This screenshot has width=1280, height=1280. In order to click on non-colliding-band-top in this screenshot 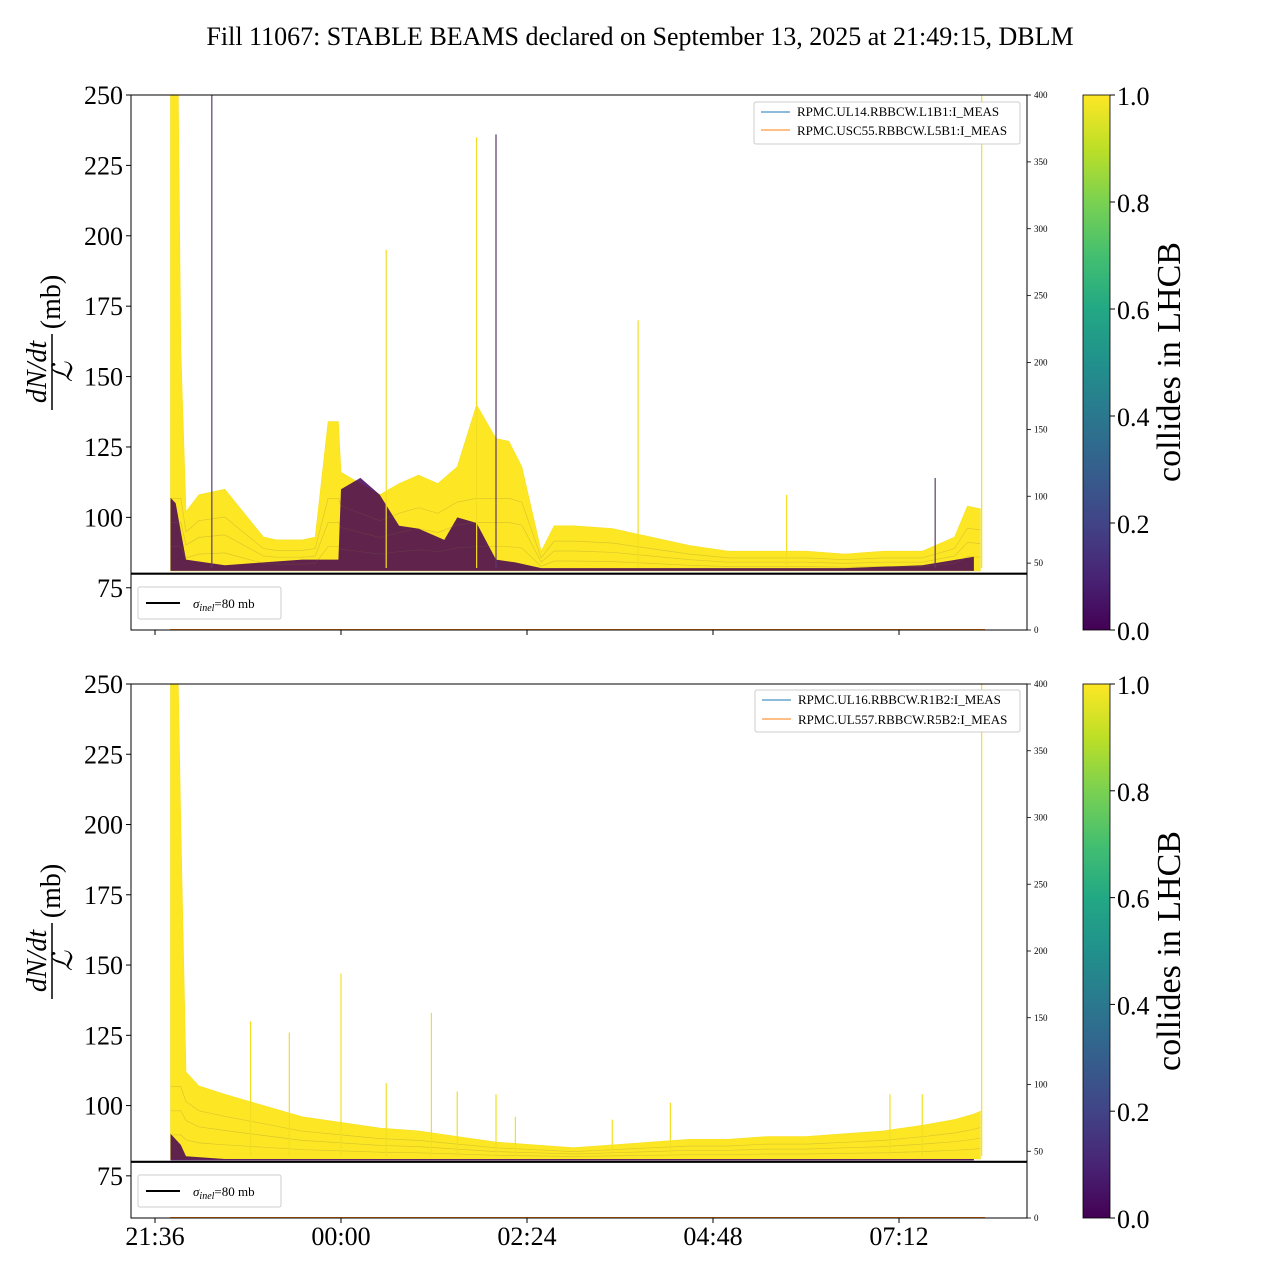, I will do `click(572, 524)`.